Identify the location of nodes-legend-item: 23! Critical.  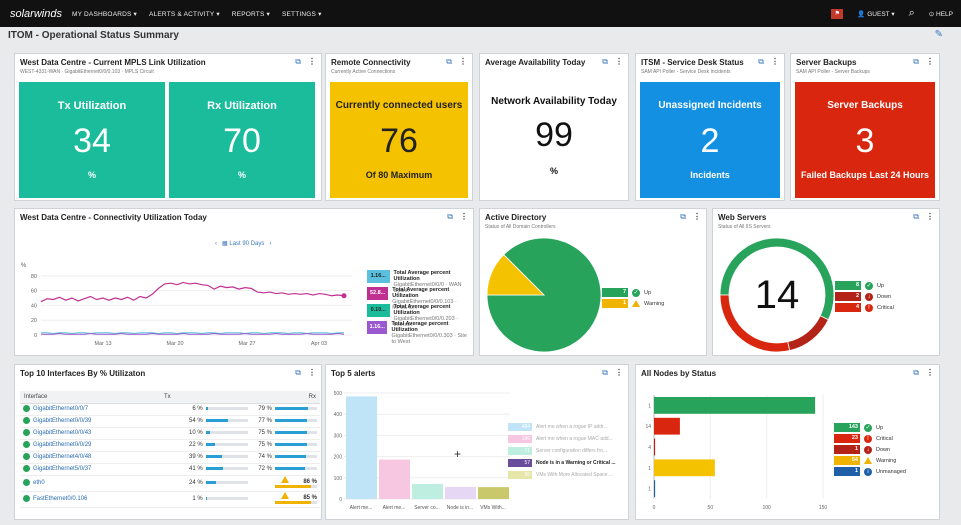
(870, 438).